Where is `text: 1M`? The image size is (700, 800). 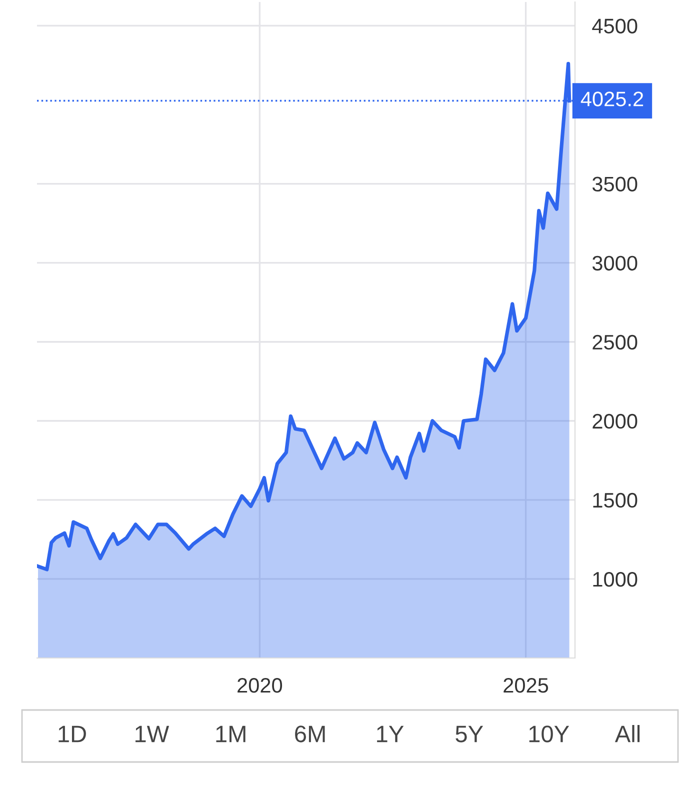 text: 1M is located at coordinates (231, 734).